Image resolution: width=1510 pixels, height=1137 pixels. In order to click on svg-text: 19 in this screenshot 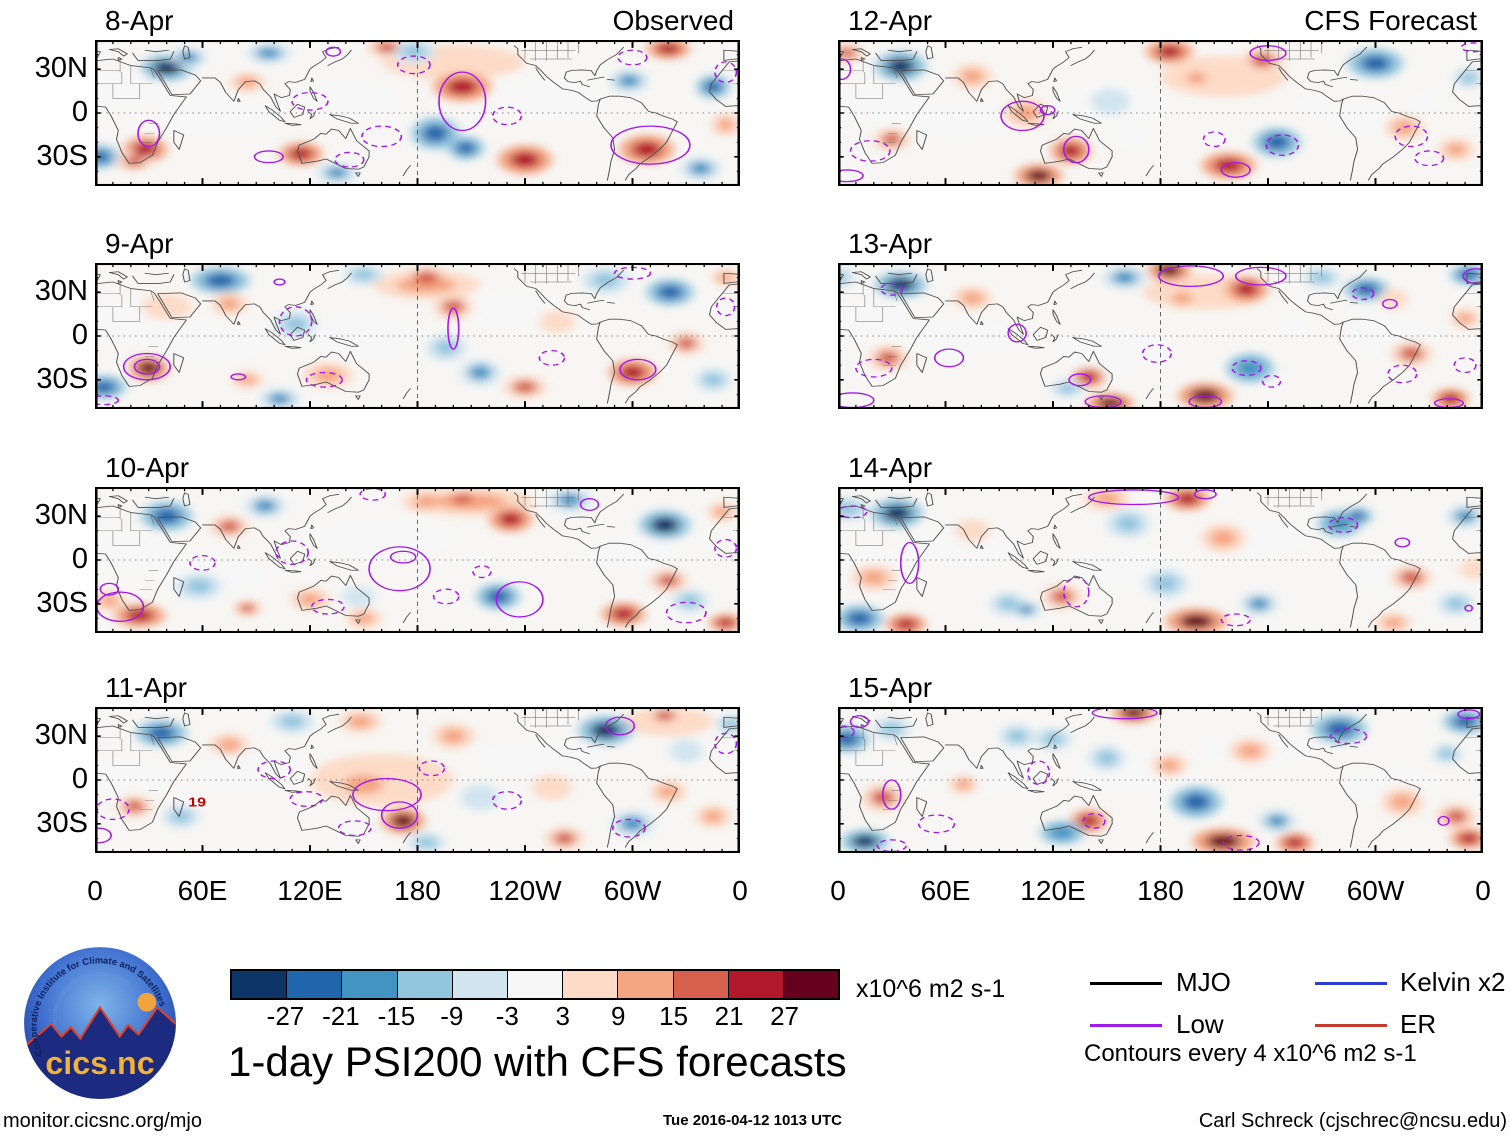, I will do `click(197, 803)`.